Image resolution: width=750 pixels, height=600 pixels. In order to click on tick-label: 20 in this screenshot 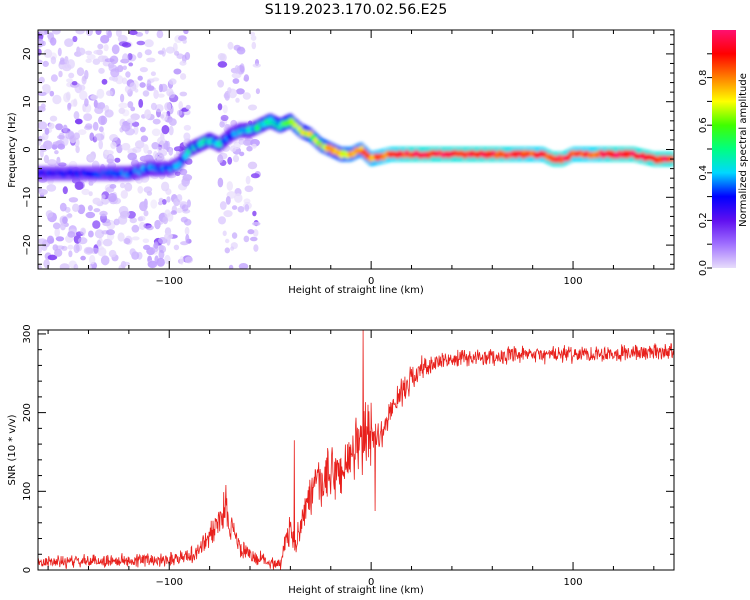, I will do `click(27, 54)`.